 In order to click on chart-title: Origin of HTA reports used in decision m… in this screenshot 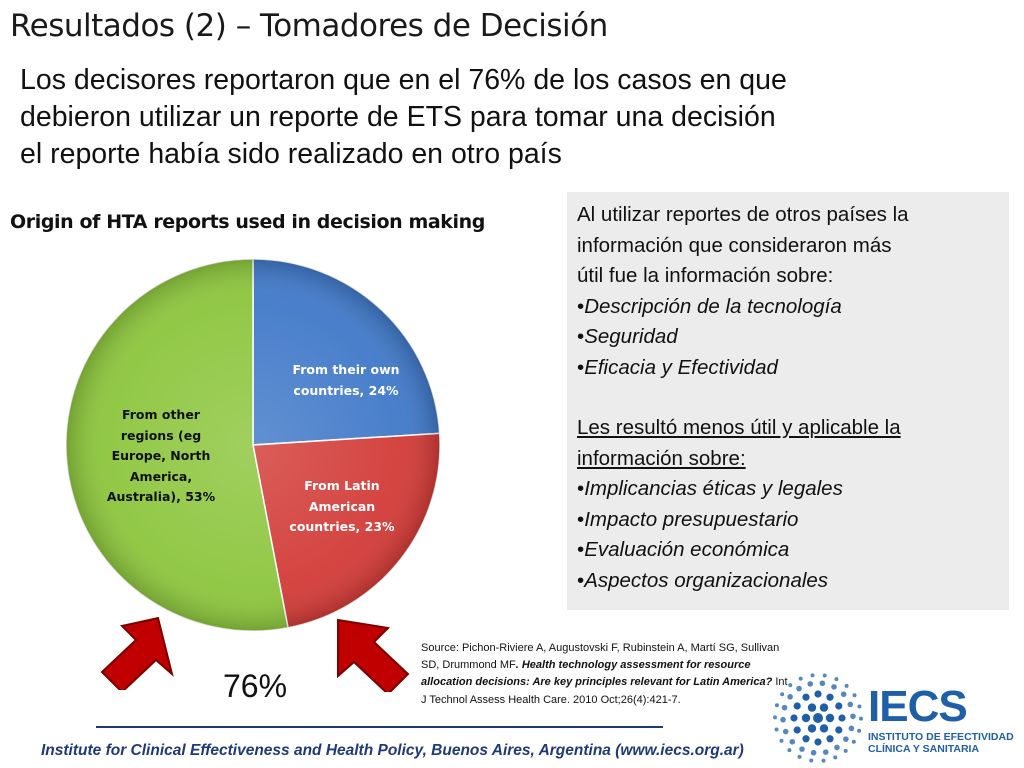, I will do `click(247, 222)`.